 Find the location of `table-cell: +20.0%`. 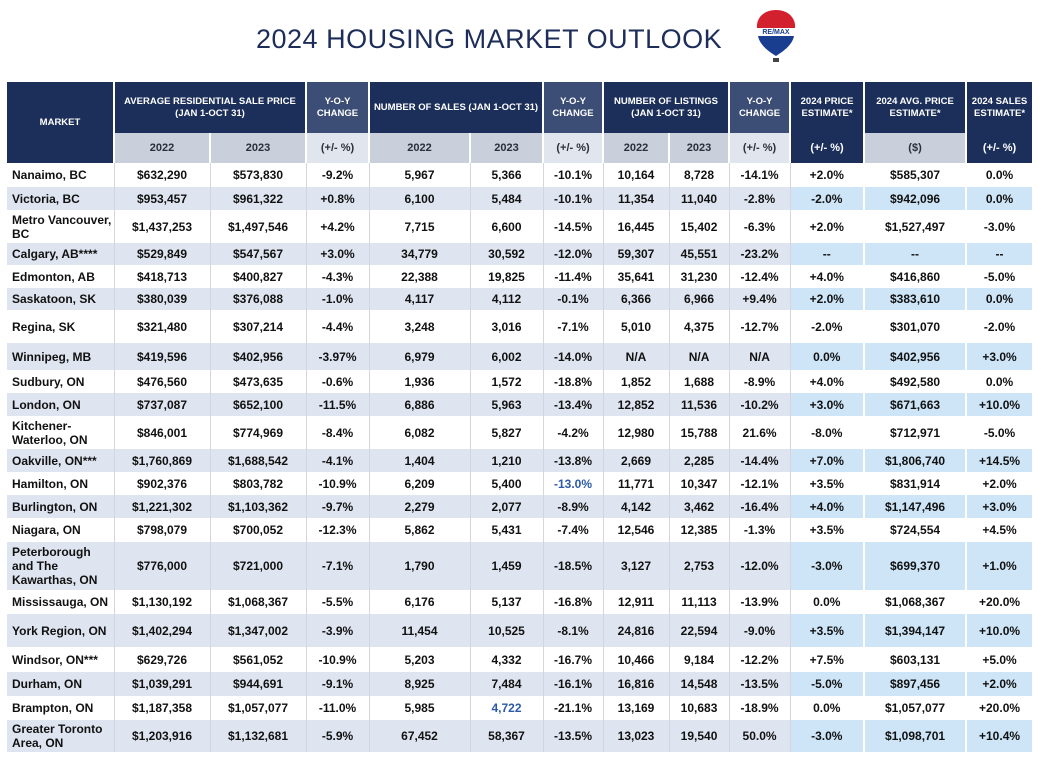

table-cell: +20.0% is located at coordinates (1000, 602).